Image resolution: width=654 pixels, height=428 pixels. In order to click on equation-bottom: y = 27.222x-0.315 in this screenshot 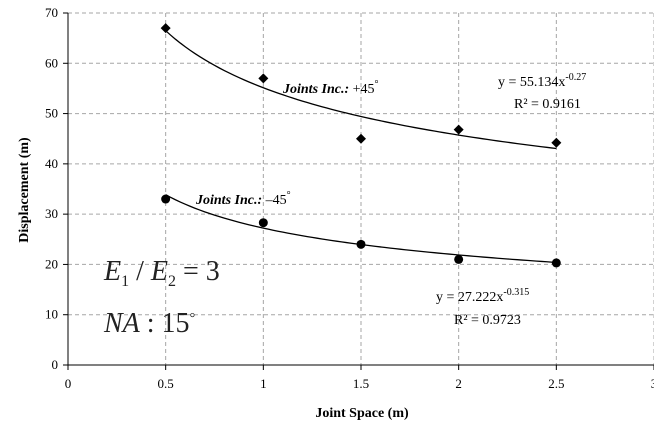, I will do `click(482, 296)`.